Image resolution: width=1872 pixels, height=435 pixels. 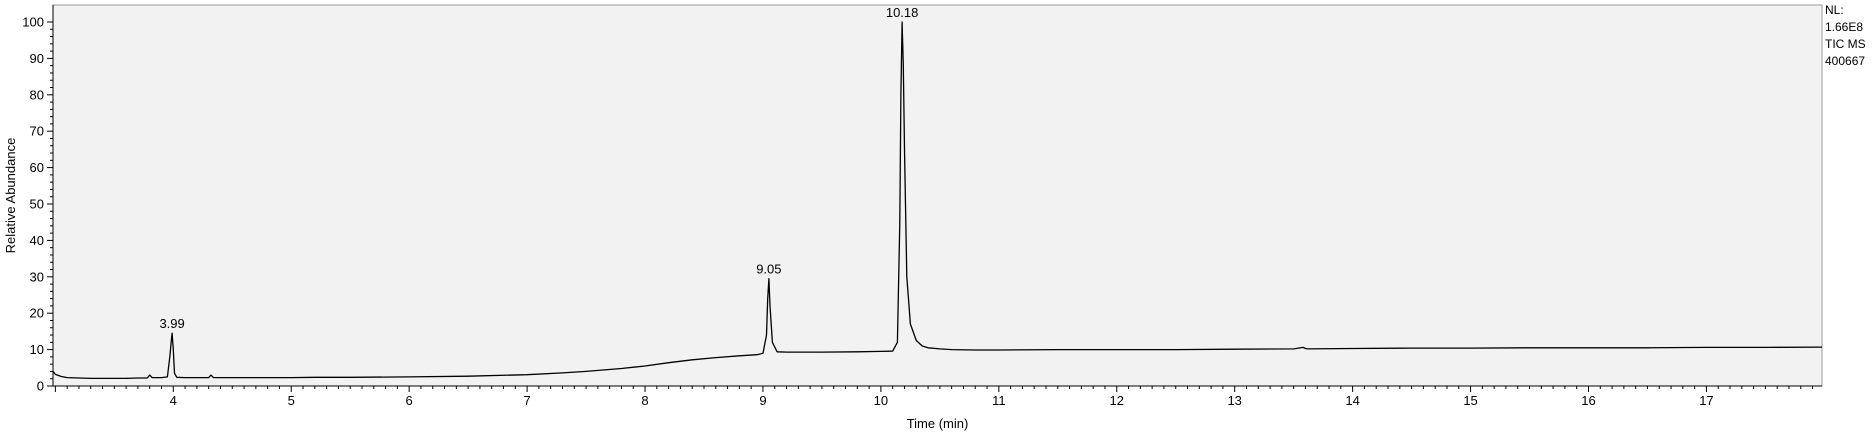 I want to click on normalization-note: TIC MS, so click(x=1845, y=44).